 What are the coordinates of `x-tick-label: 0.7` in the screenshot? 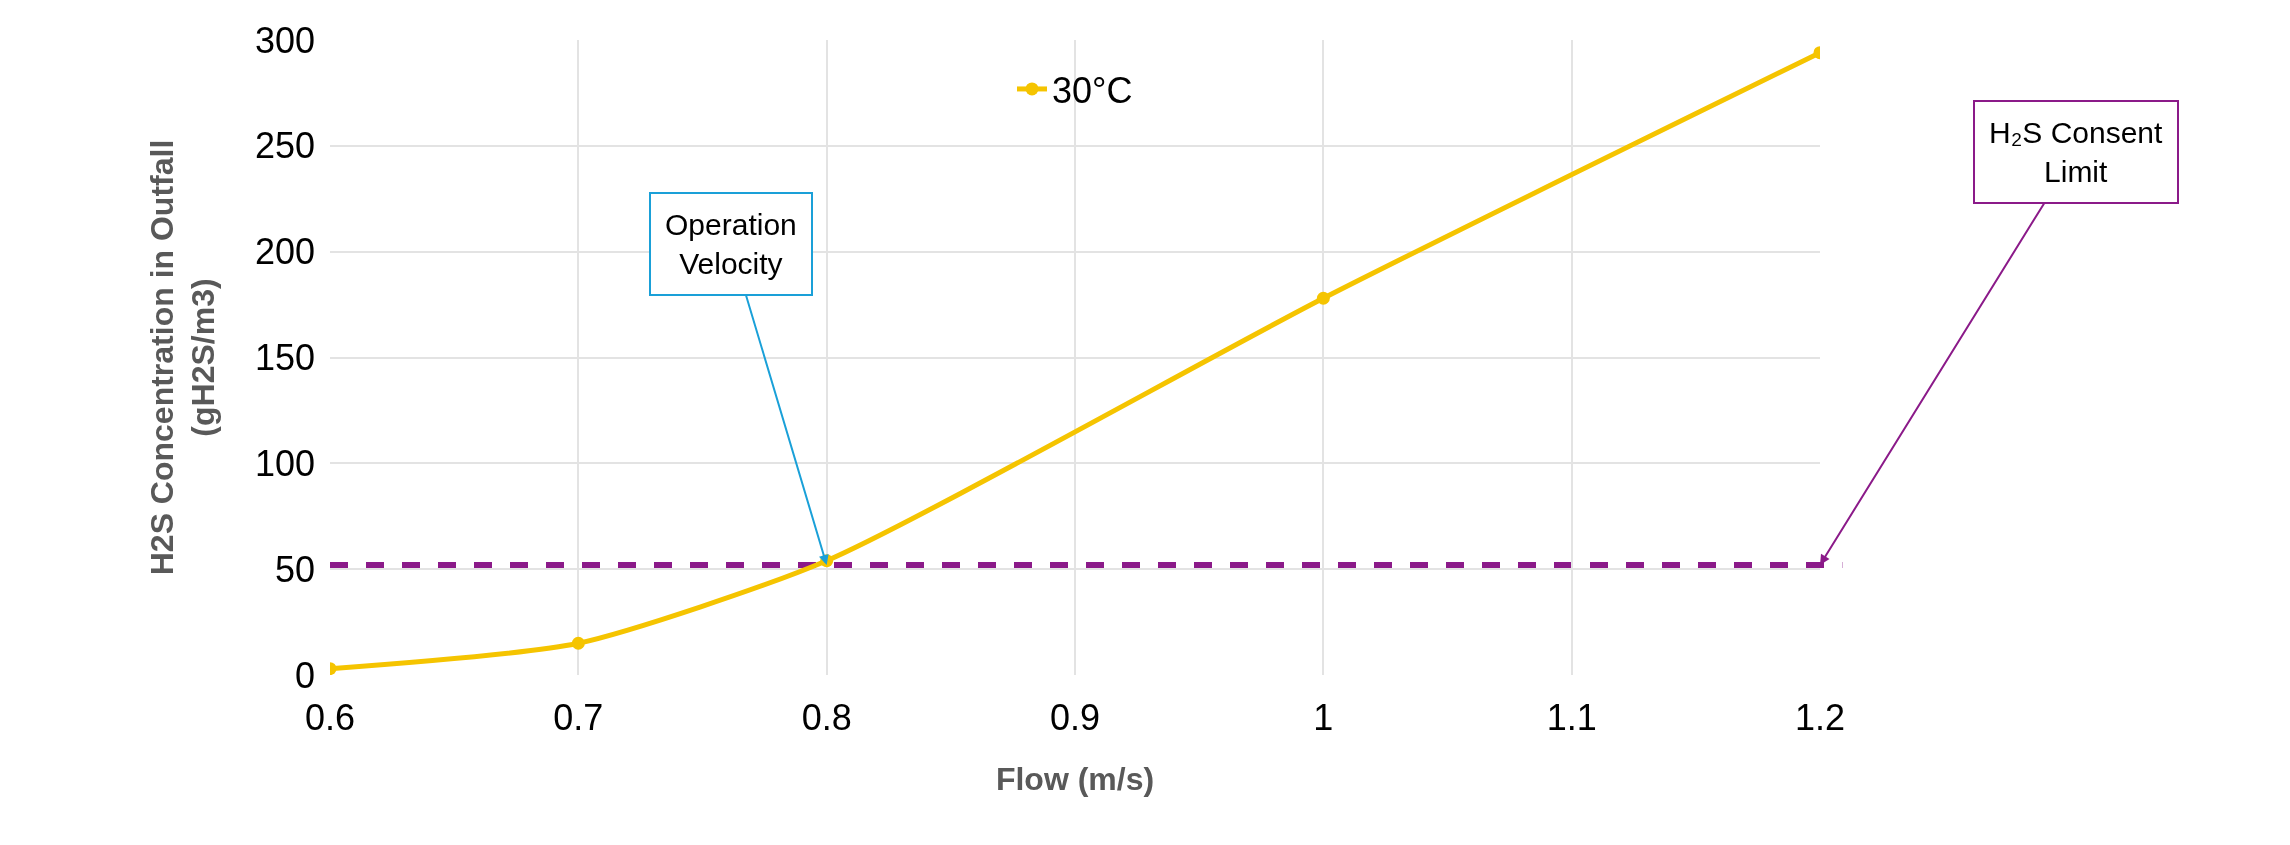 It's located at (578, 717).